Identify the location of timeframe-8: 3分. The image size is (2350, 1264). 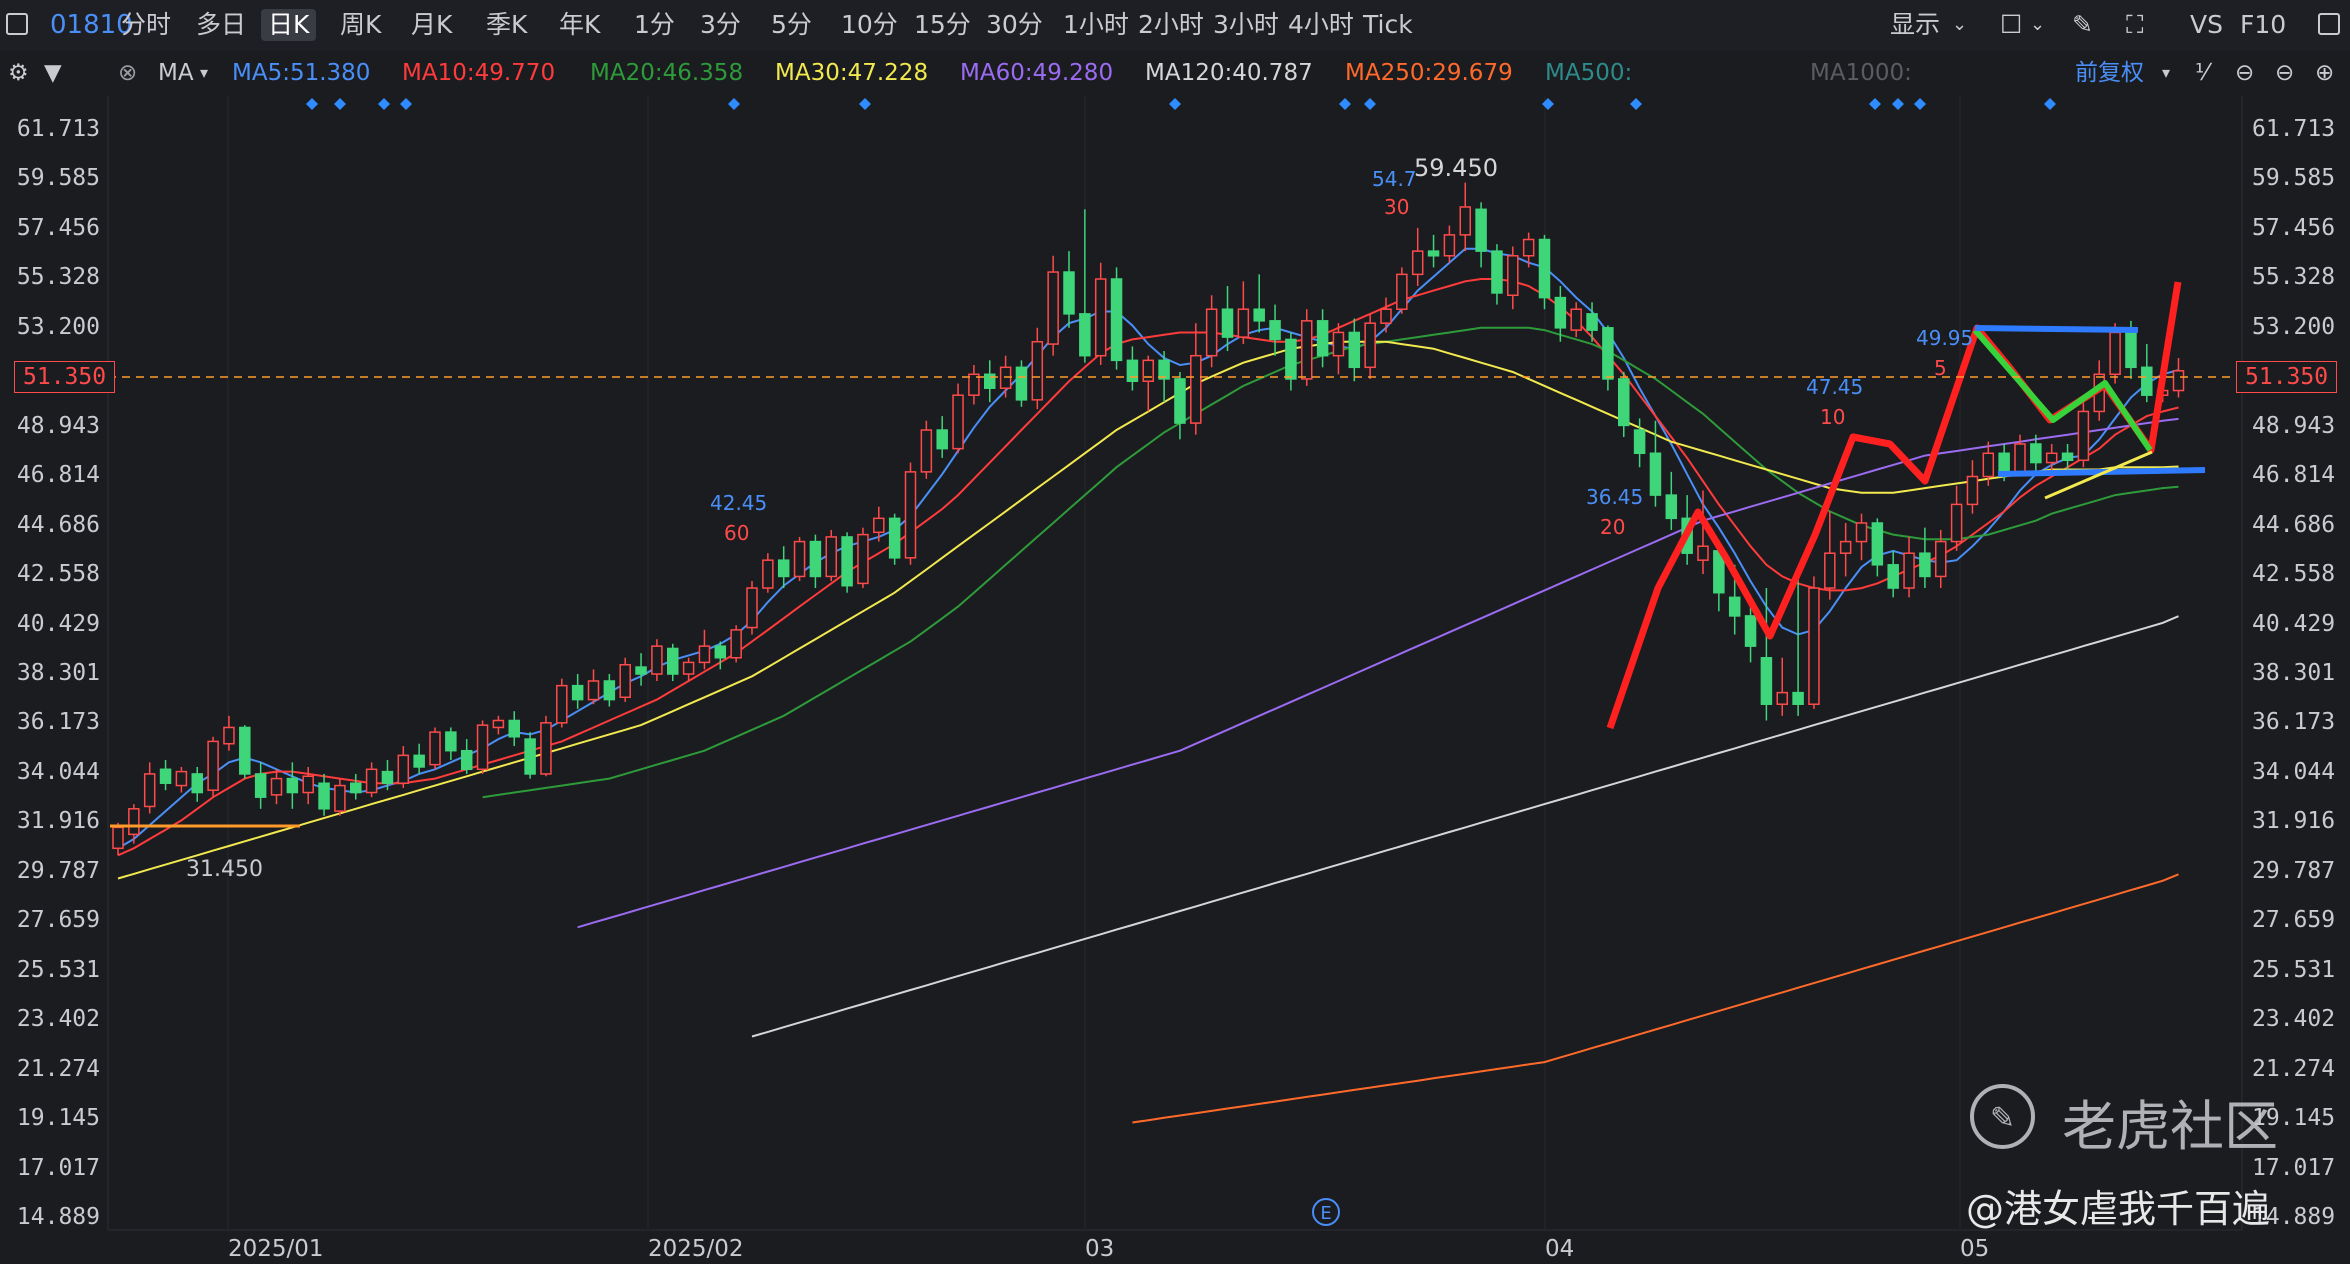
(720, 24).